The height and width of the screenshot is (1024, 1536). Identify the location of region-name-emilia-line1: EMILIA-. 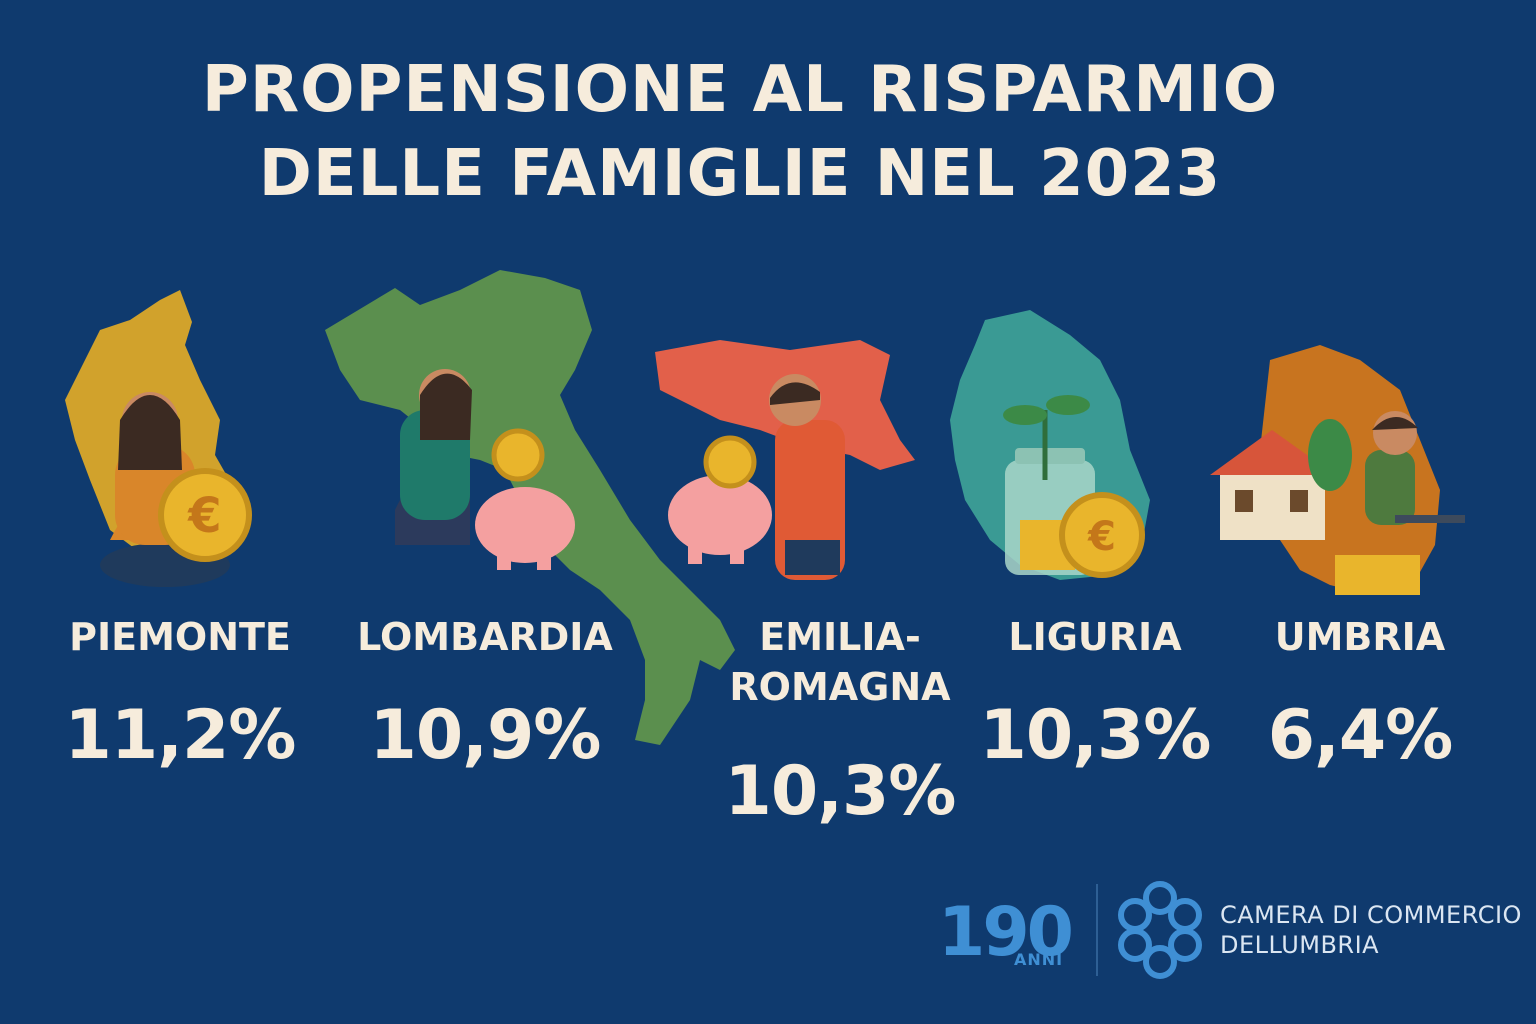
(840, 637).